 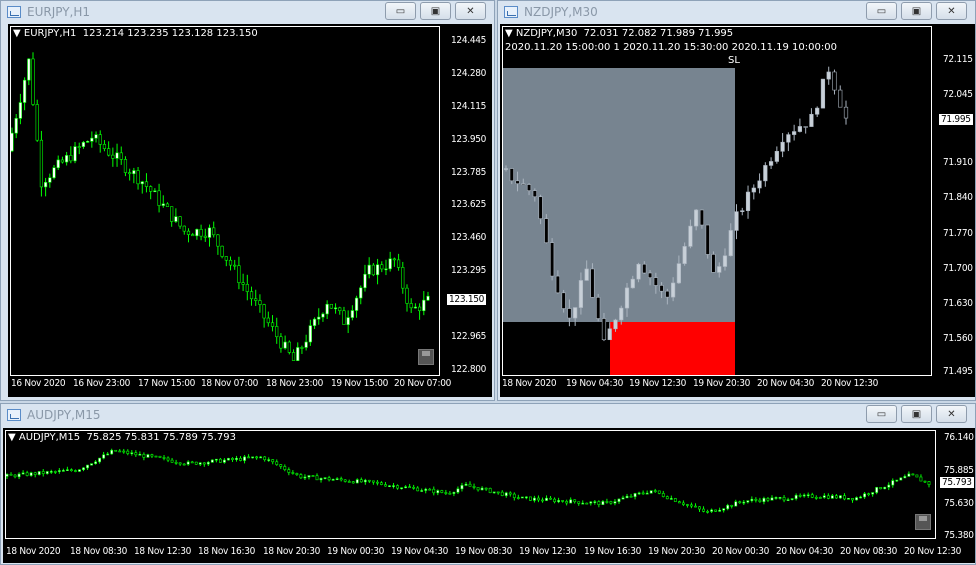 What do you see at coordinates (247, 12) in the screenshot?
I see `title-bar: EURJPY,H1` at bounding box center [247, 12].